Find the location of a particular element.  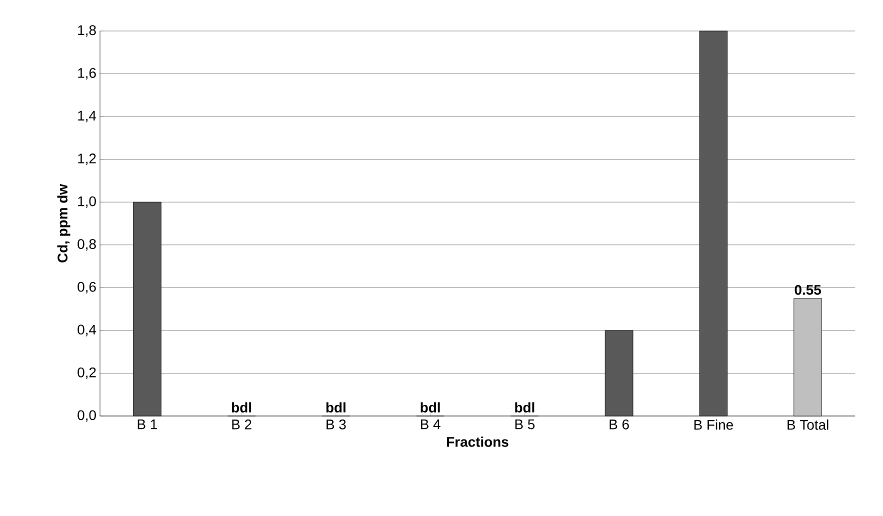

y-tick-label: 1,6 is located at coordinates (87, 74).